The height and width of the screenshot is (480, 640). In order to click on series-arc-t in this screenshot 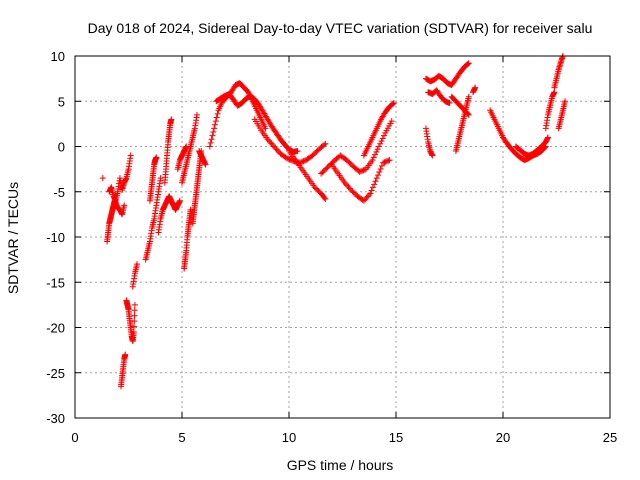, I will do `click(360, 180)`.